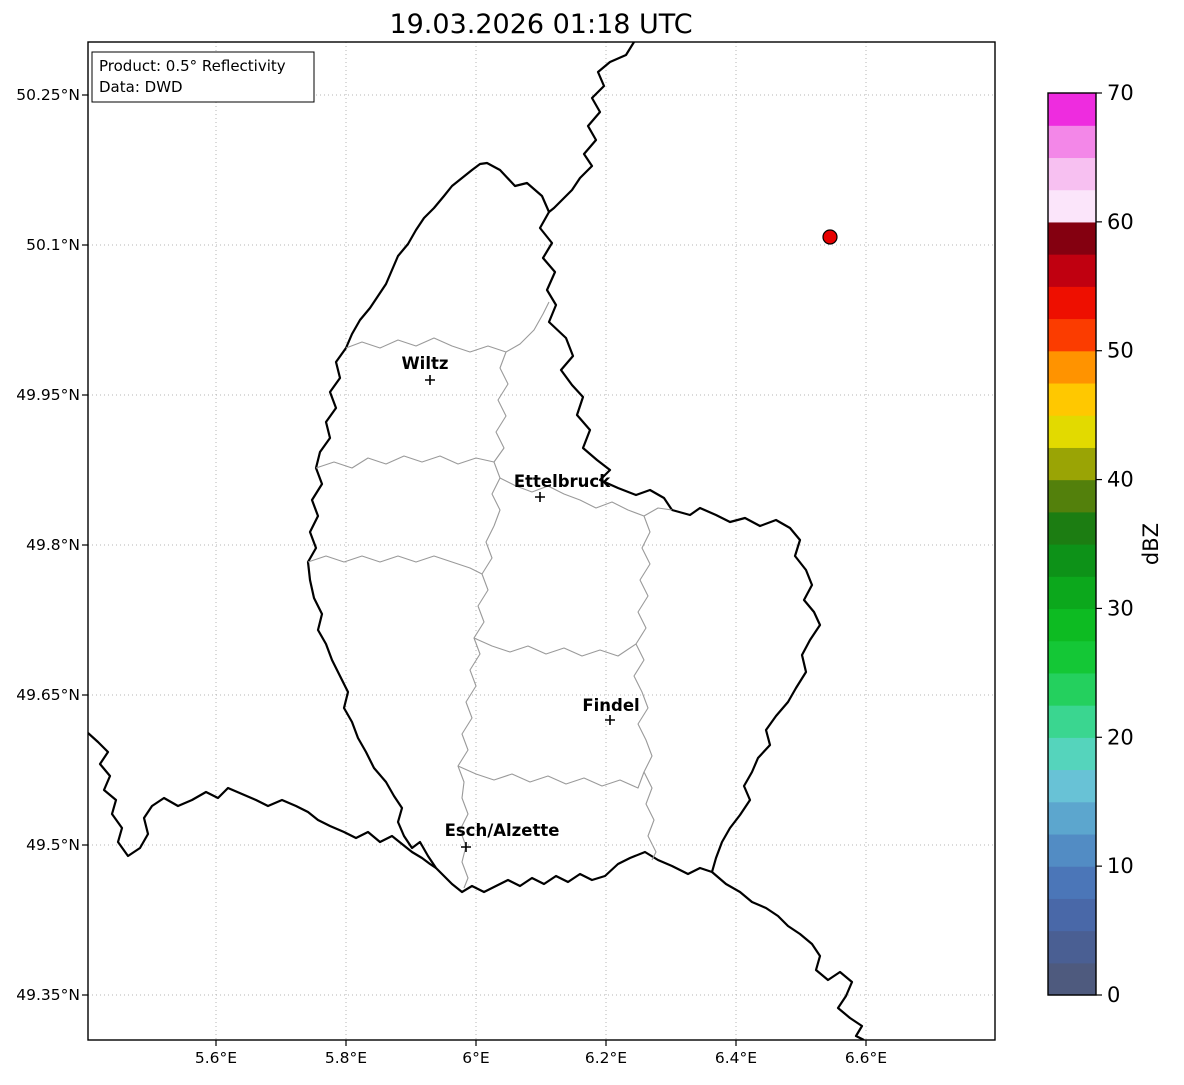  Describe the element at coordinates (645, 688) in the screenshot. I see `canton-border-east-vertical` at that location.